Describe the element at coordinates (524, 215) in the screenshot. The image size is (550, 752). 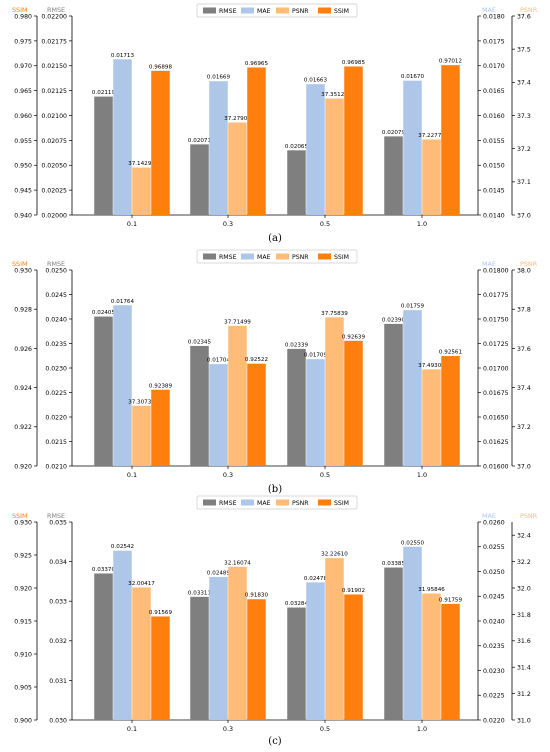
I see `psnr-tick-label: 37.0` at that location.